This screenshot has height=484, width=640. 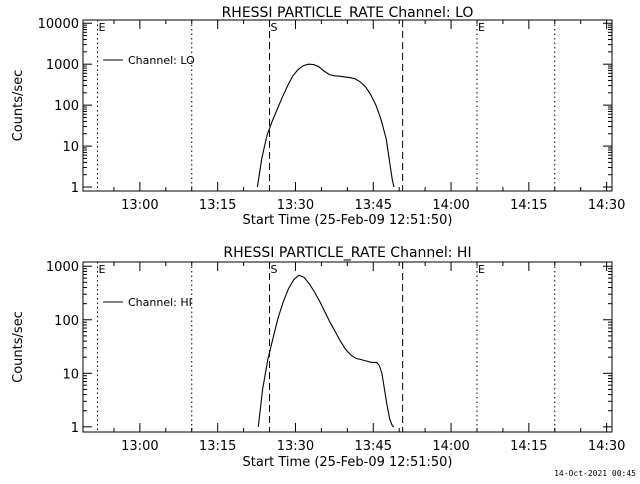 I want to click on legend-label: Channel: HI, so click(x=160, y=302).